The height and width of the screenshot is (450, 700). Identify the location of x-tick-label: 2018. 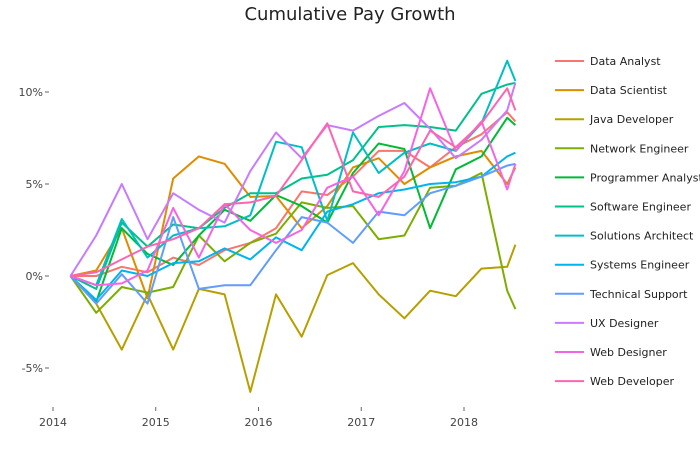
(464, 422).